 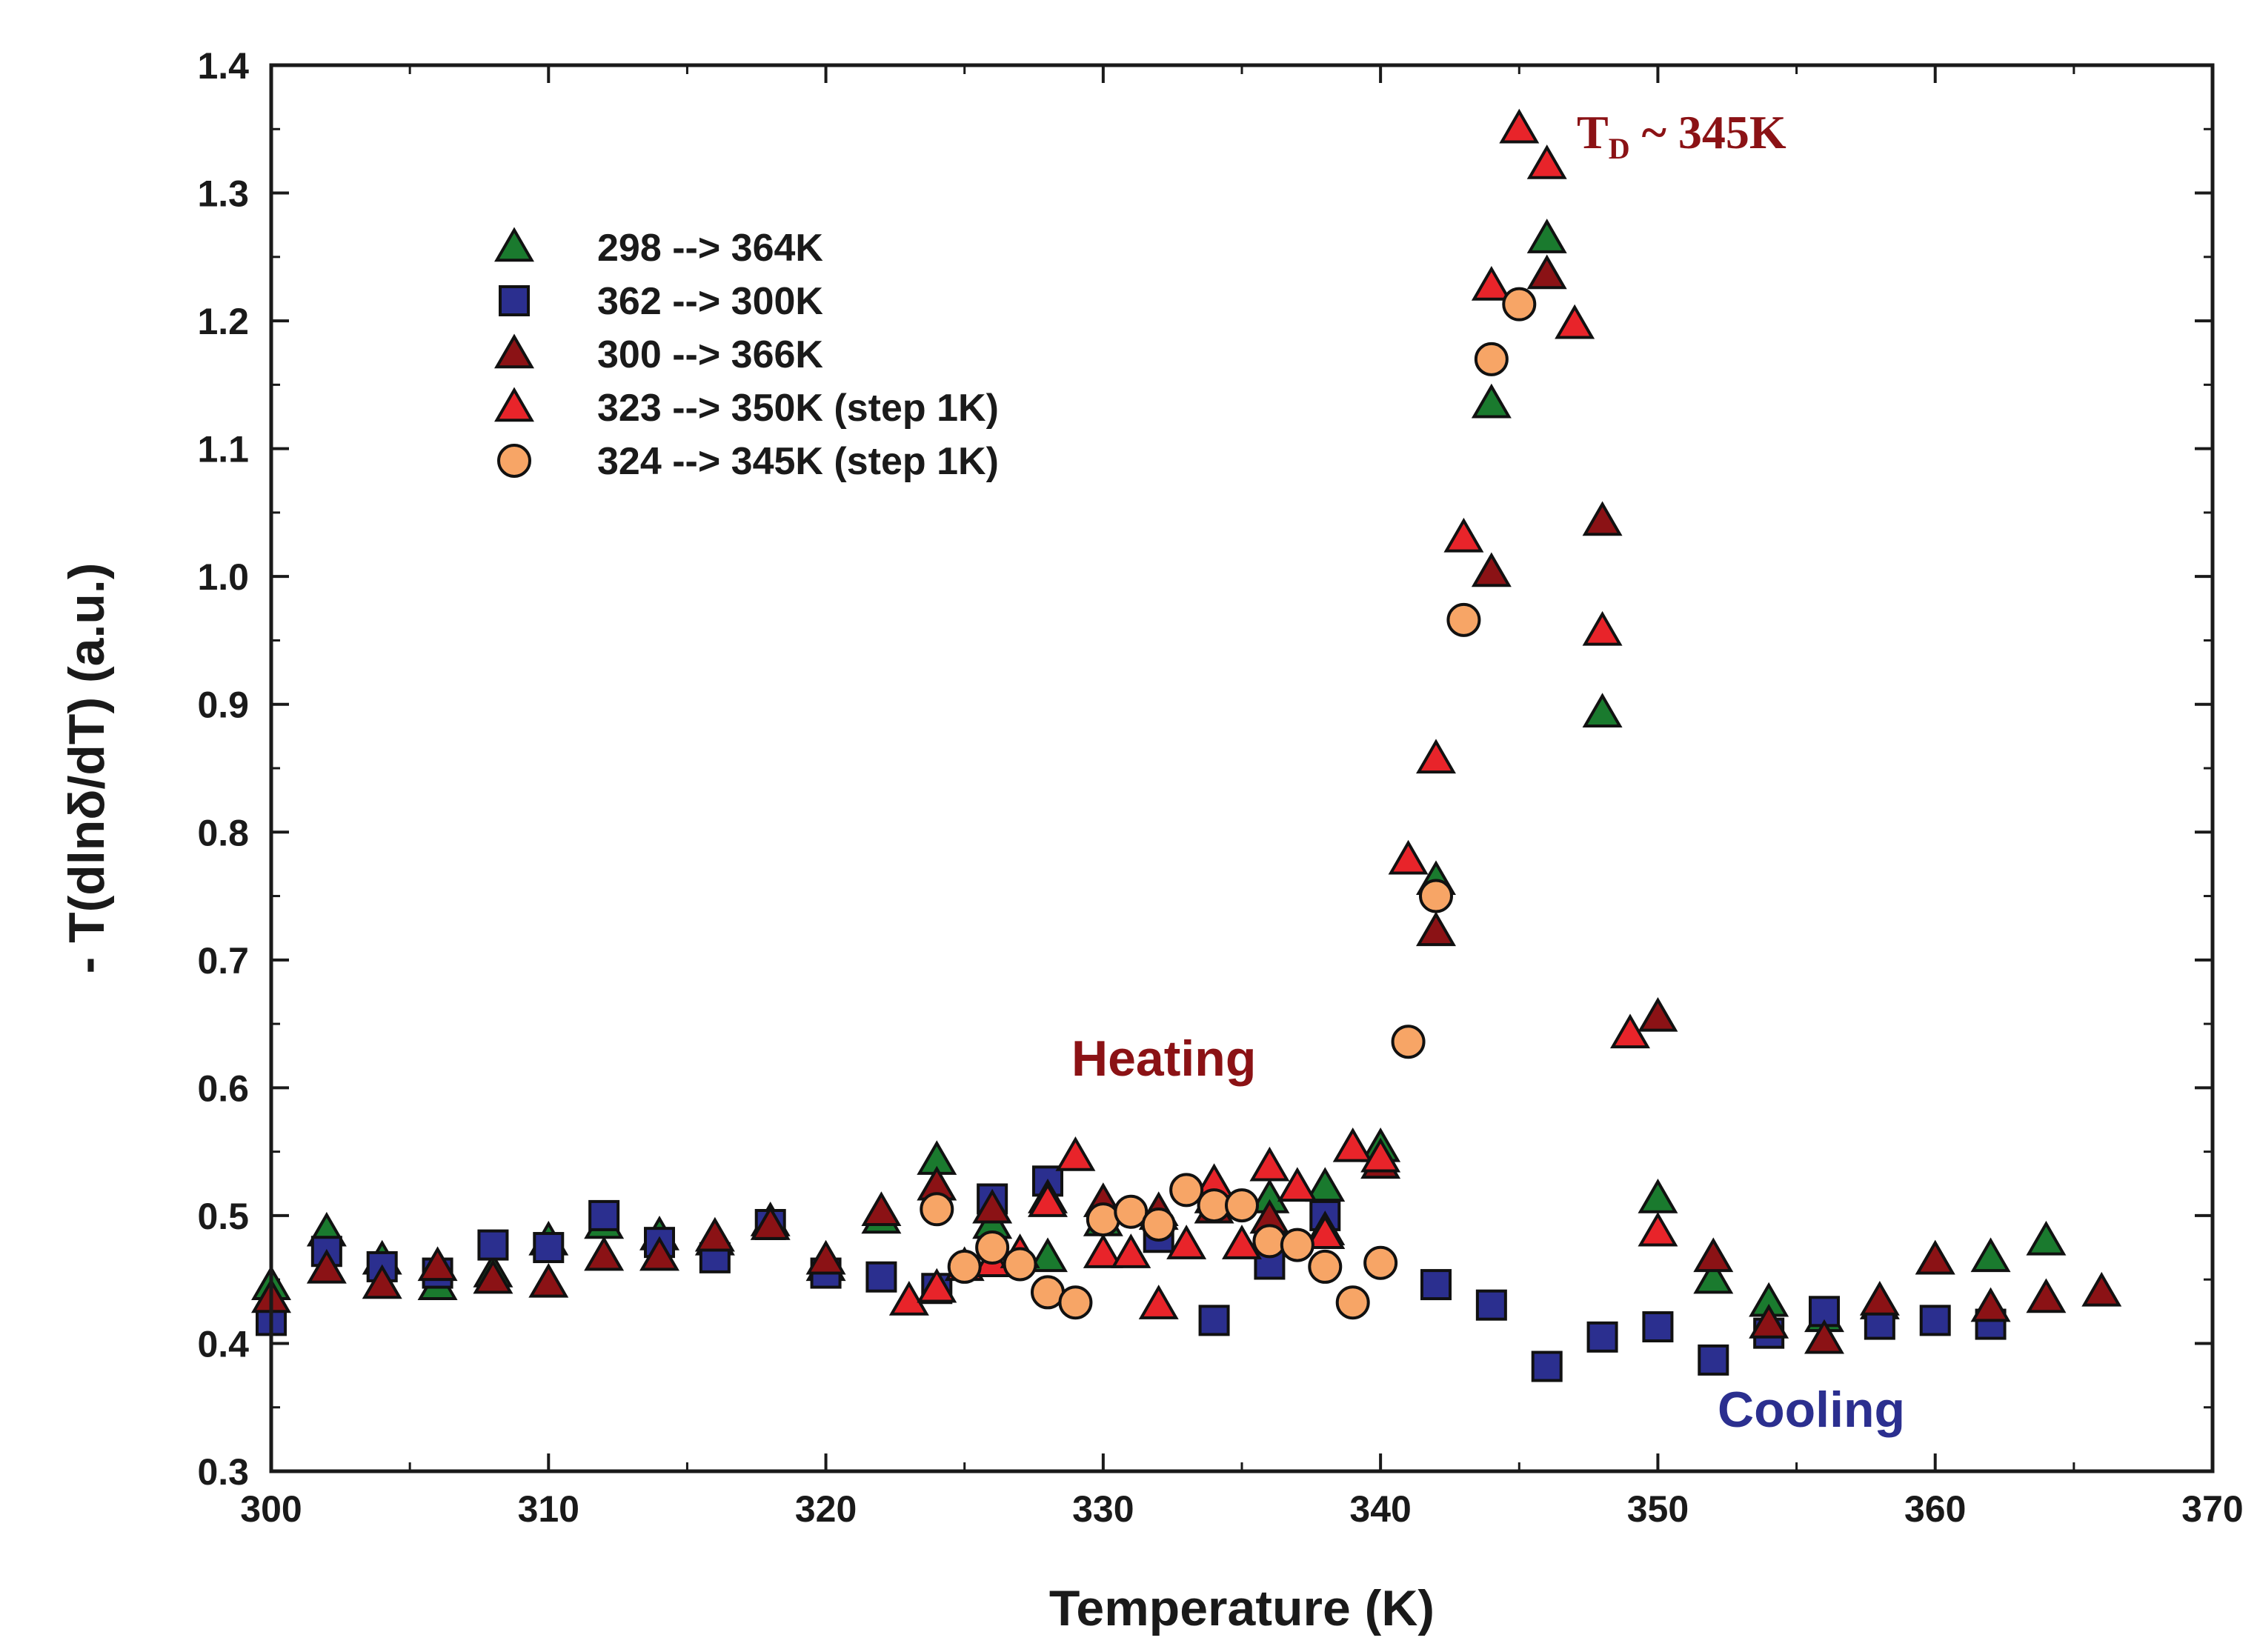 What do you see at coordinates (223, 961) in the screenshot?
I see `y-tick-label: 0.7` at bounding box center [223, 961].